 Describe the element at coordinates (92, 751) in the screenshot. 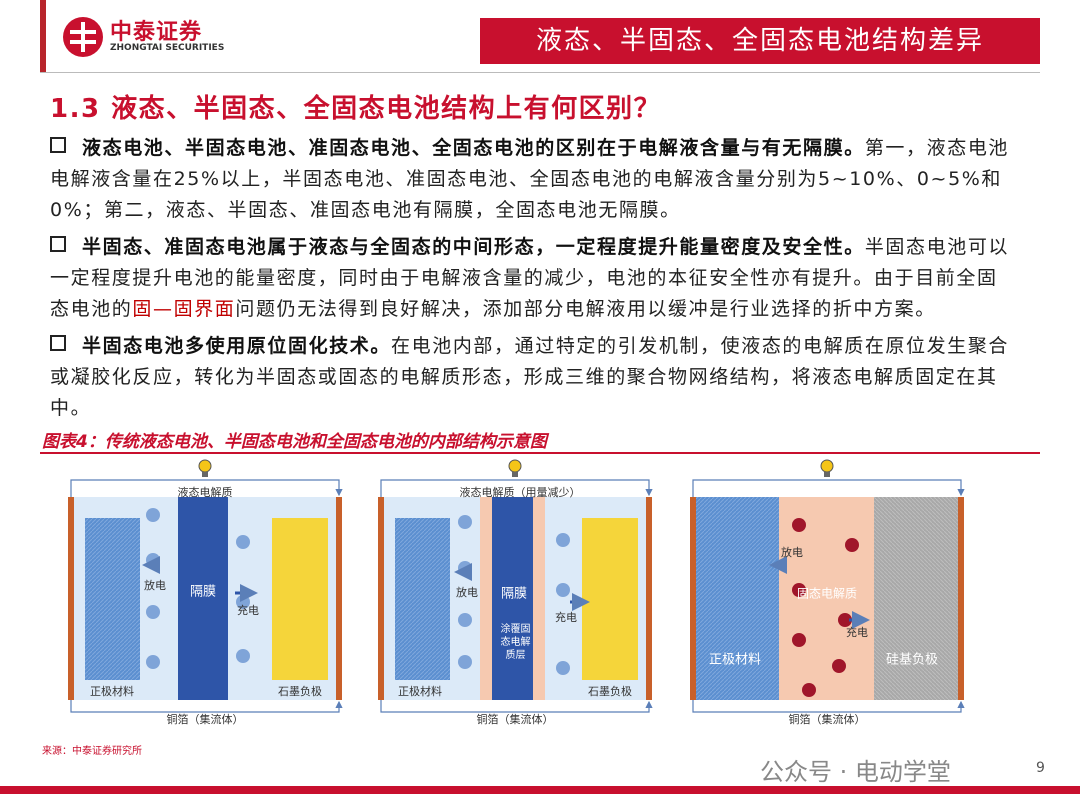

I see `source: 来源：中泰证券研究所` at that location.